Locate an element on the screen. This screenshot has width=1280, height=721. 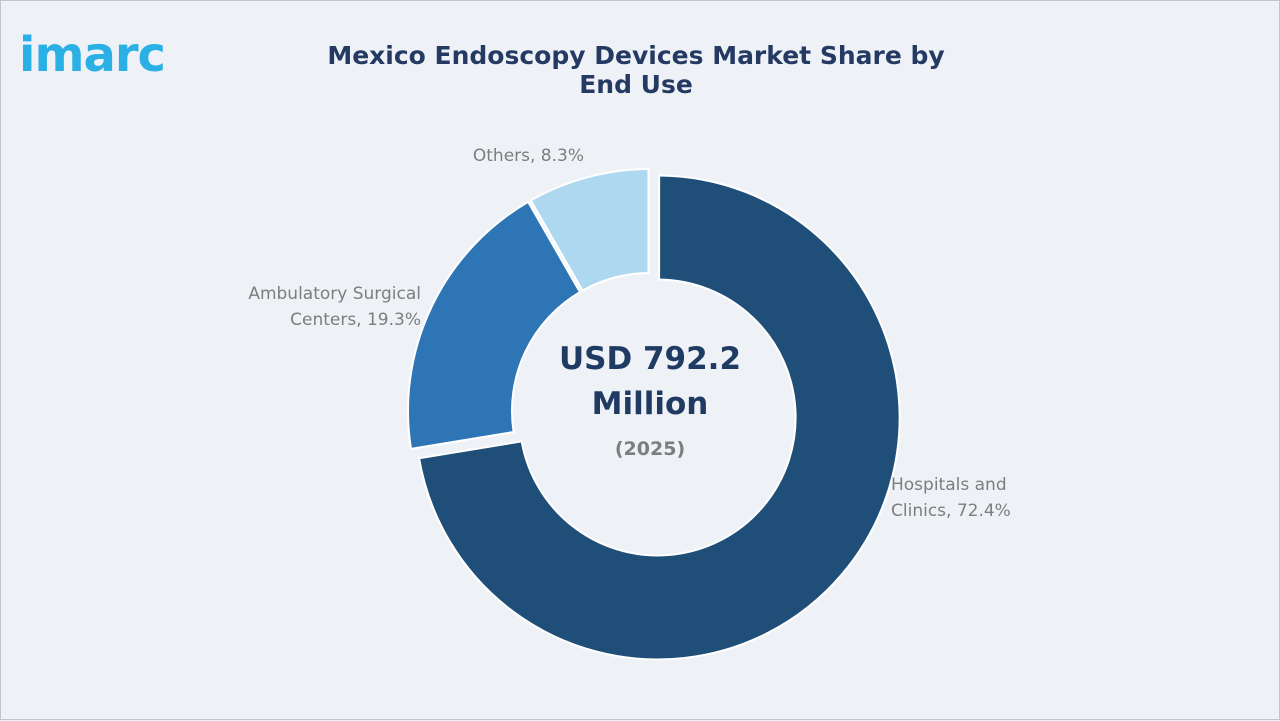
center-year: (2025) is located at coordinates (650, 449).